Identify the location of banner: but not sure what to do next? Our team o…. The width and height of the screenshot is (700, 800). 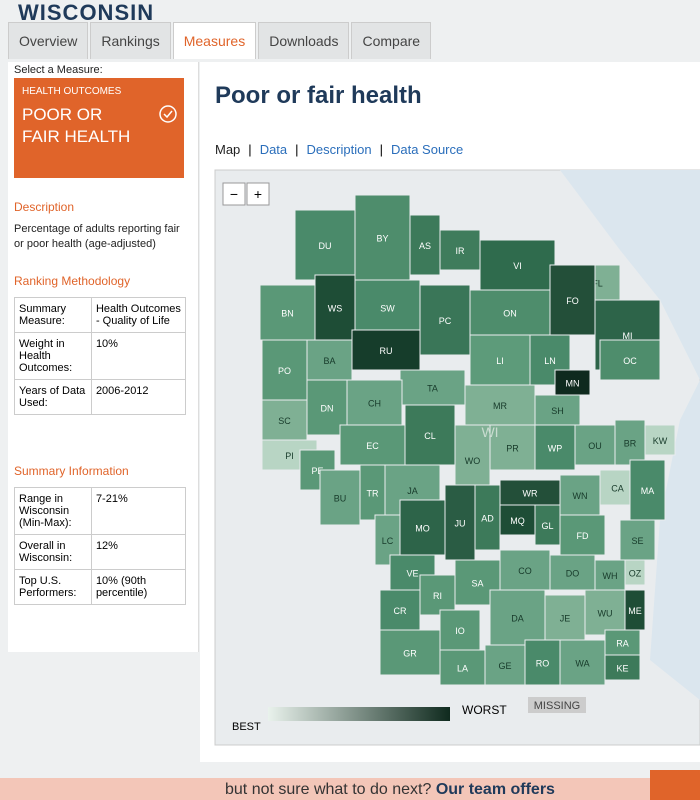
(350, 785).